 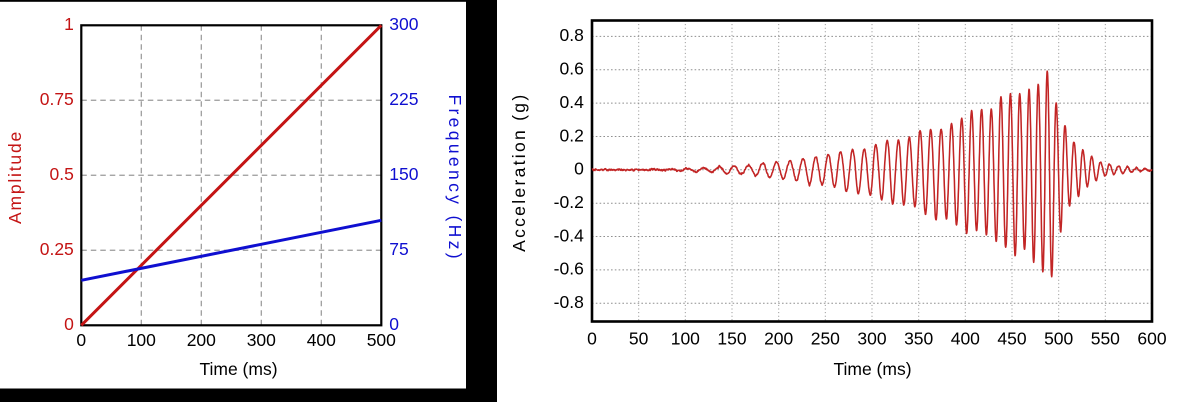 I want to click on svg-text: -0.8, so click(x=569, y=302).